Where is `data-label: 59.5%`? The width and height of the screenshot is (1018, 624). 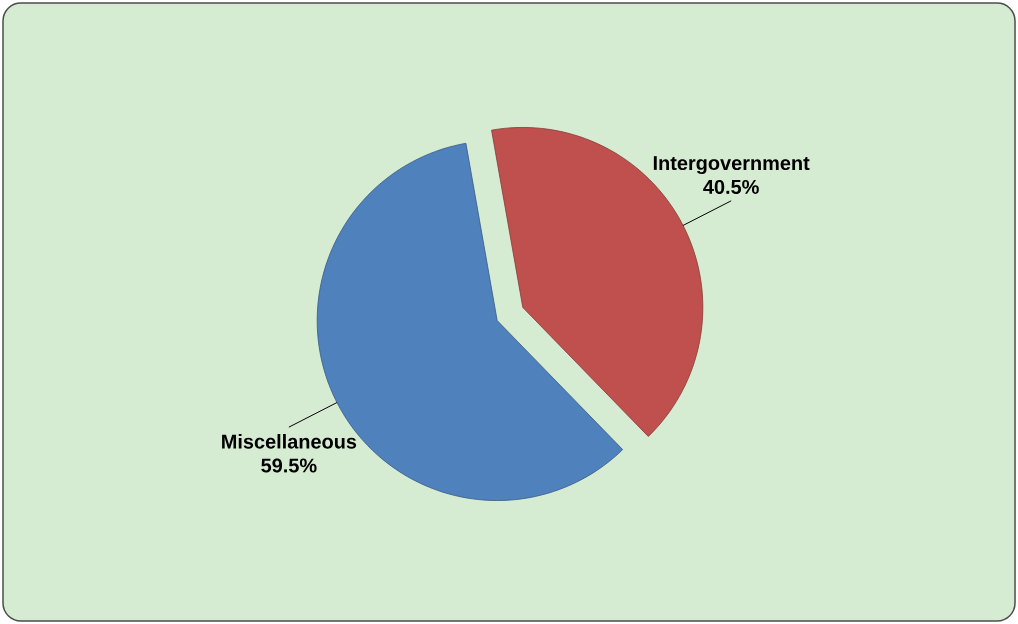 data-label: 59.5% is located at coordinates (289, 465).